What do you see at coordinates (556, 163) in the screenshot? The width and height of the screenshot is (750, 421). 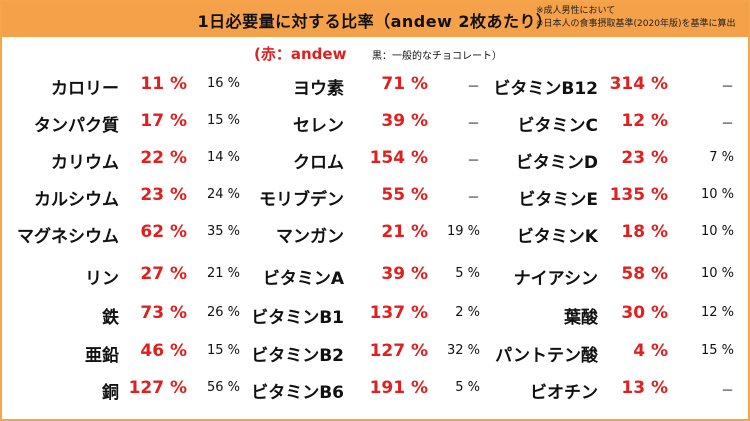 I see `nutrient-name: ビタミンD` at bounding box center [556, 163].